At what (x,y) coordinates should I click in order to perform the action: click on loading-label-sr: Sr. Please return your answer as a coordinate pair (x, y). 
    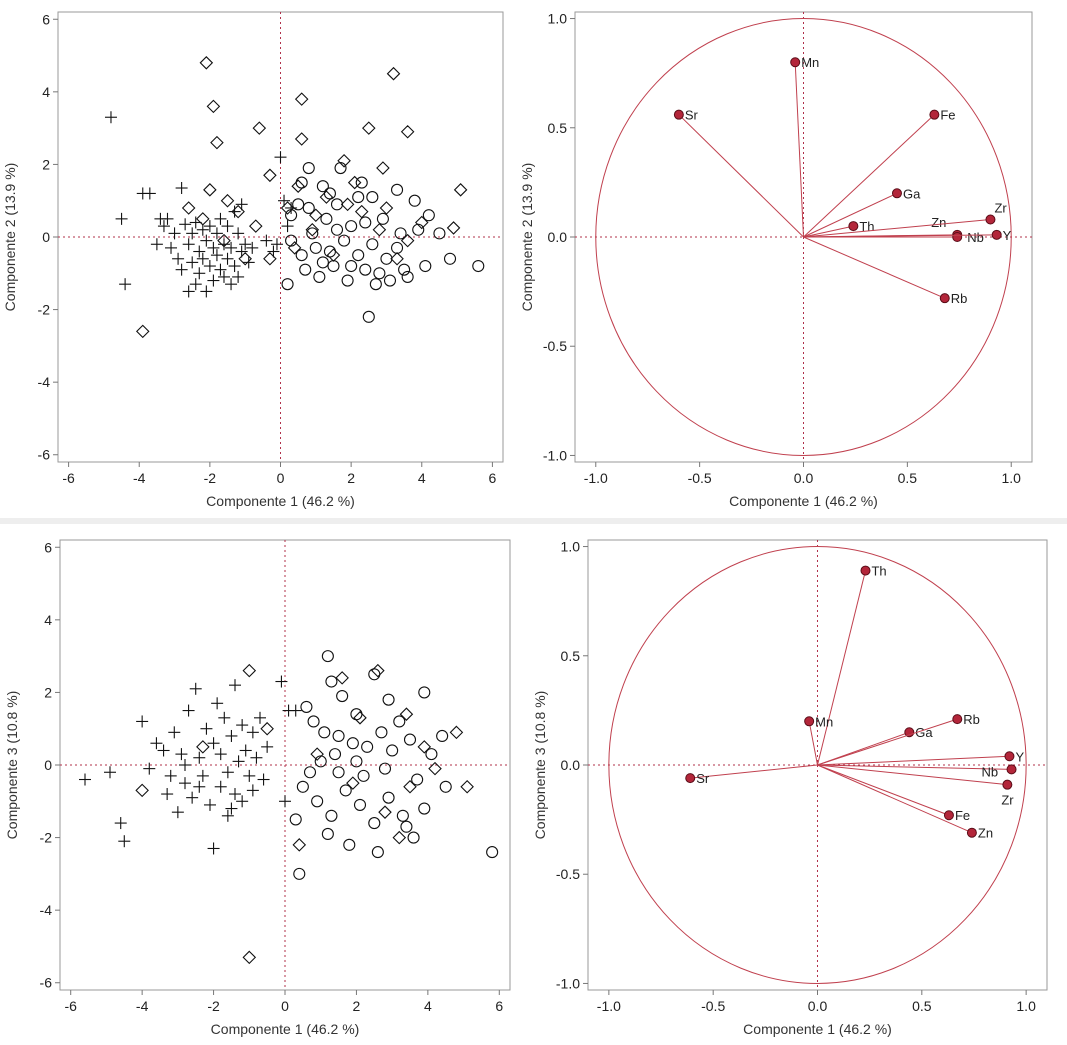
    Looking at the image, I should click on (703, 778).